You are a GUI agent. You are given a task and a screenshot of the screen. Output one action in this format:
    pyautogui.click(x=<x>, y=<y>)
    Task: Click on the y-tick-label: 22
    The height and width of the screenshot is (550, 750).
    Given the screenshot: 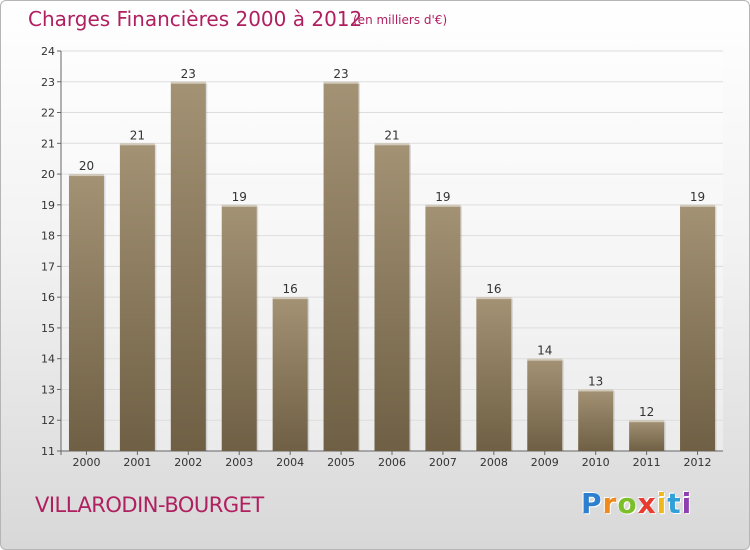 What is the action you would take?
    pyautogui.click(x=48, y=113)
    